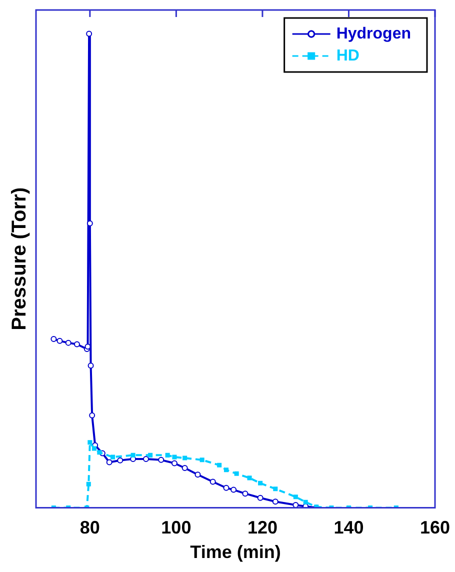 The height and width of the screenshot is (572, 455). Describe the element at coordinates (19, 258) in the screenshot. I see `y-axis-title: Pressure (Torr)` at that location.